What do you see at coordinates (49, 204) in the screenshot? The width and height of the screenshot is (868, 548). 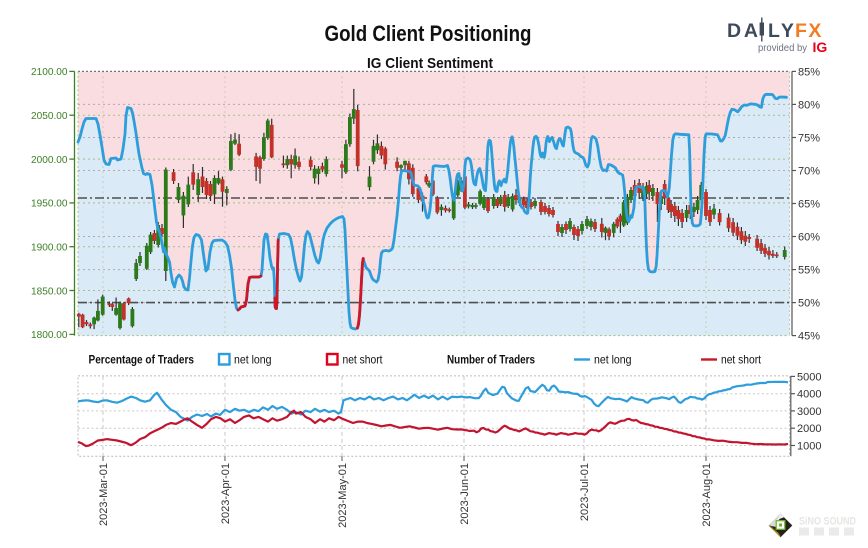 I see `svg-text: 1950.00` at bounding box center [49, 204].